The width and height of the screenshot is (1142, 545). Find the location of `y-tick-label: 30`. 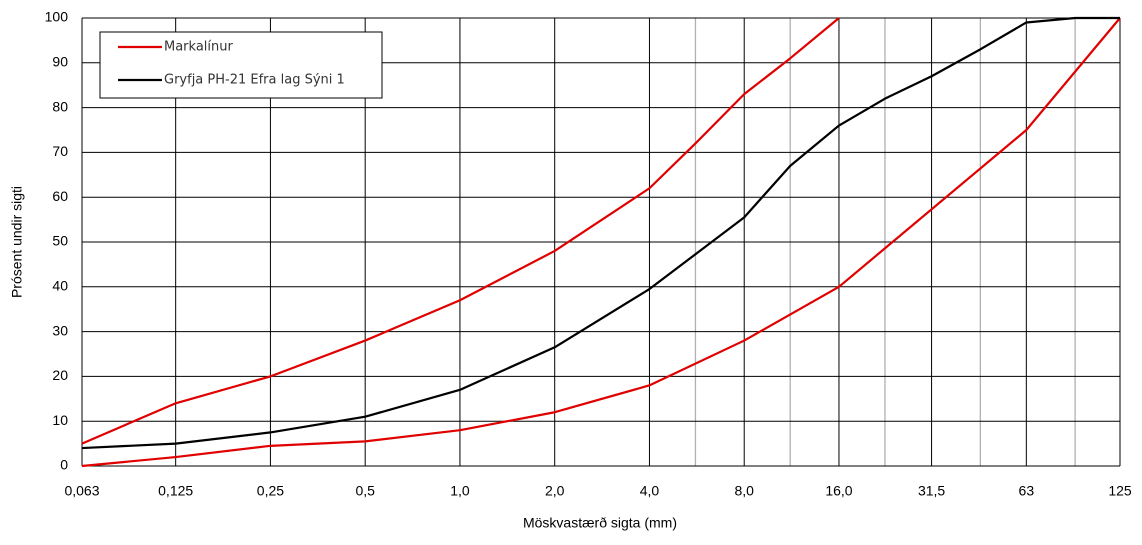

y-tick-label: 30 is located at coordinates (60, 330).